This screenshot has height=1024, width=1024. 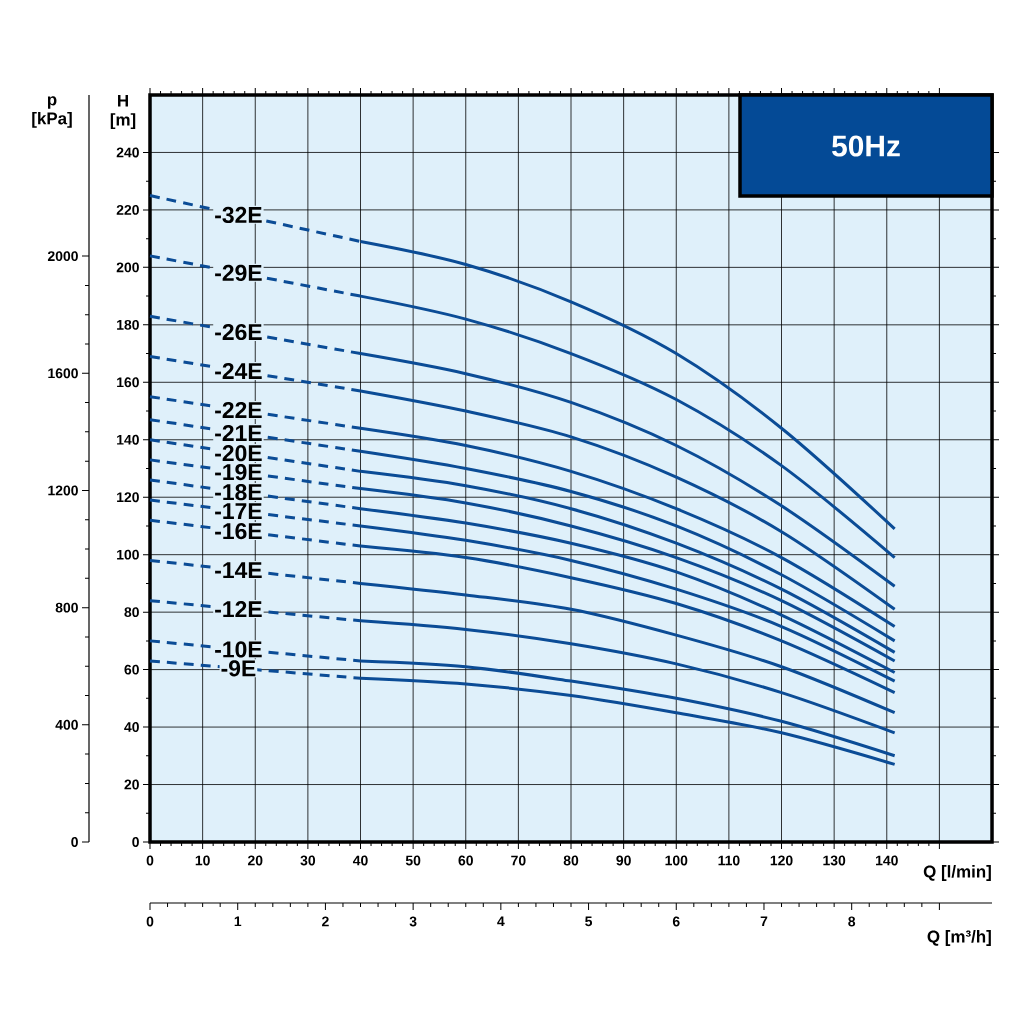 What do you see at coordinates (238, 472) in the screenshot?
I see `series-label: -19E` at bounding box center [238, 472].